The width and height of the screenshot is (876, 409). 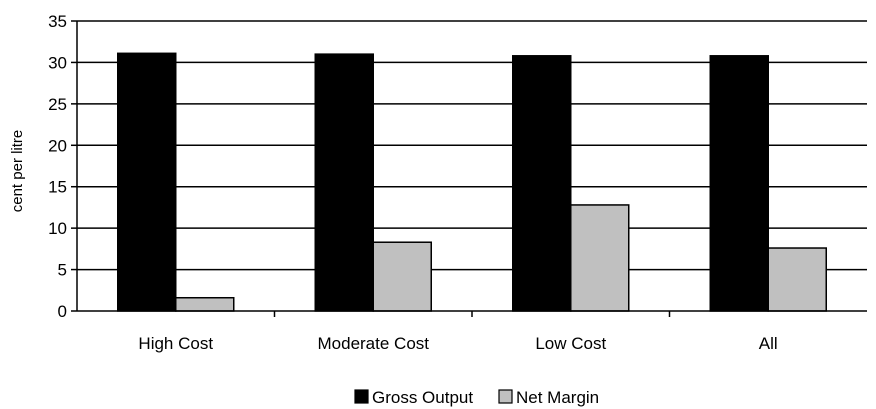 I want to click on y-tick-label: 15, so click(x=57, y=187).